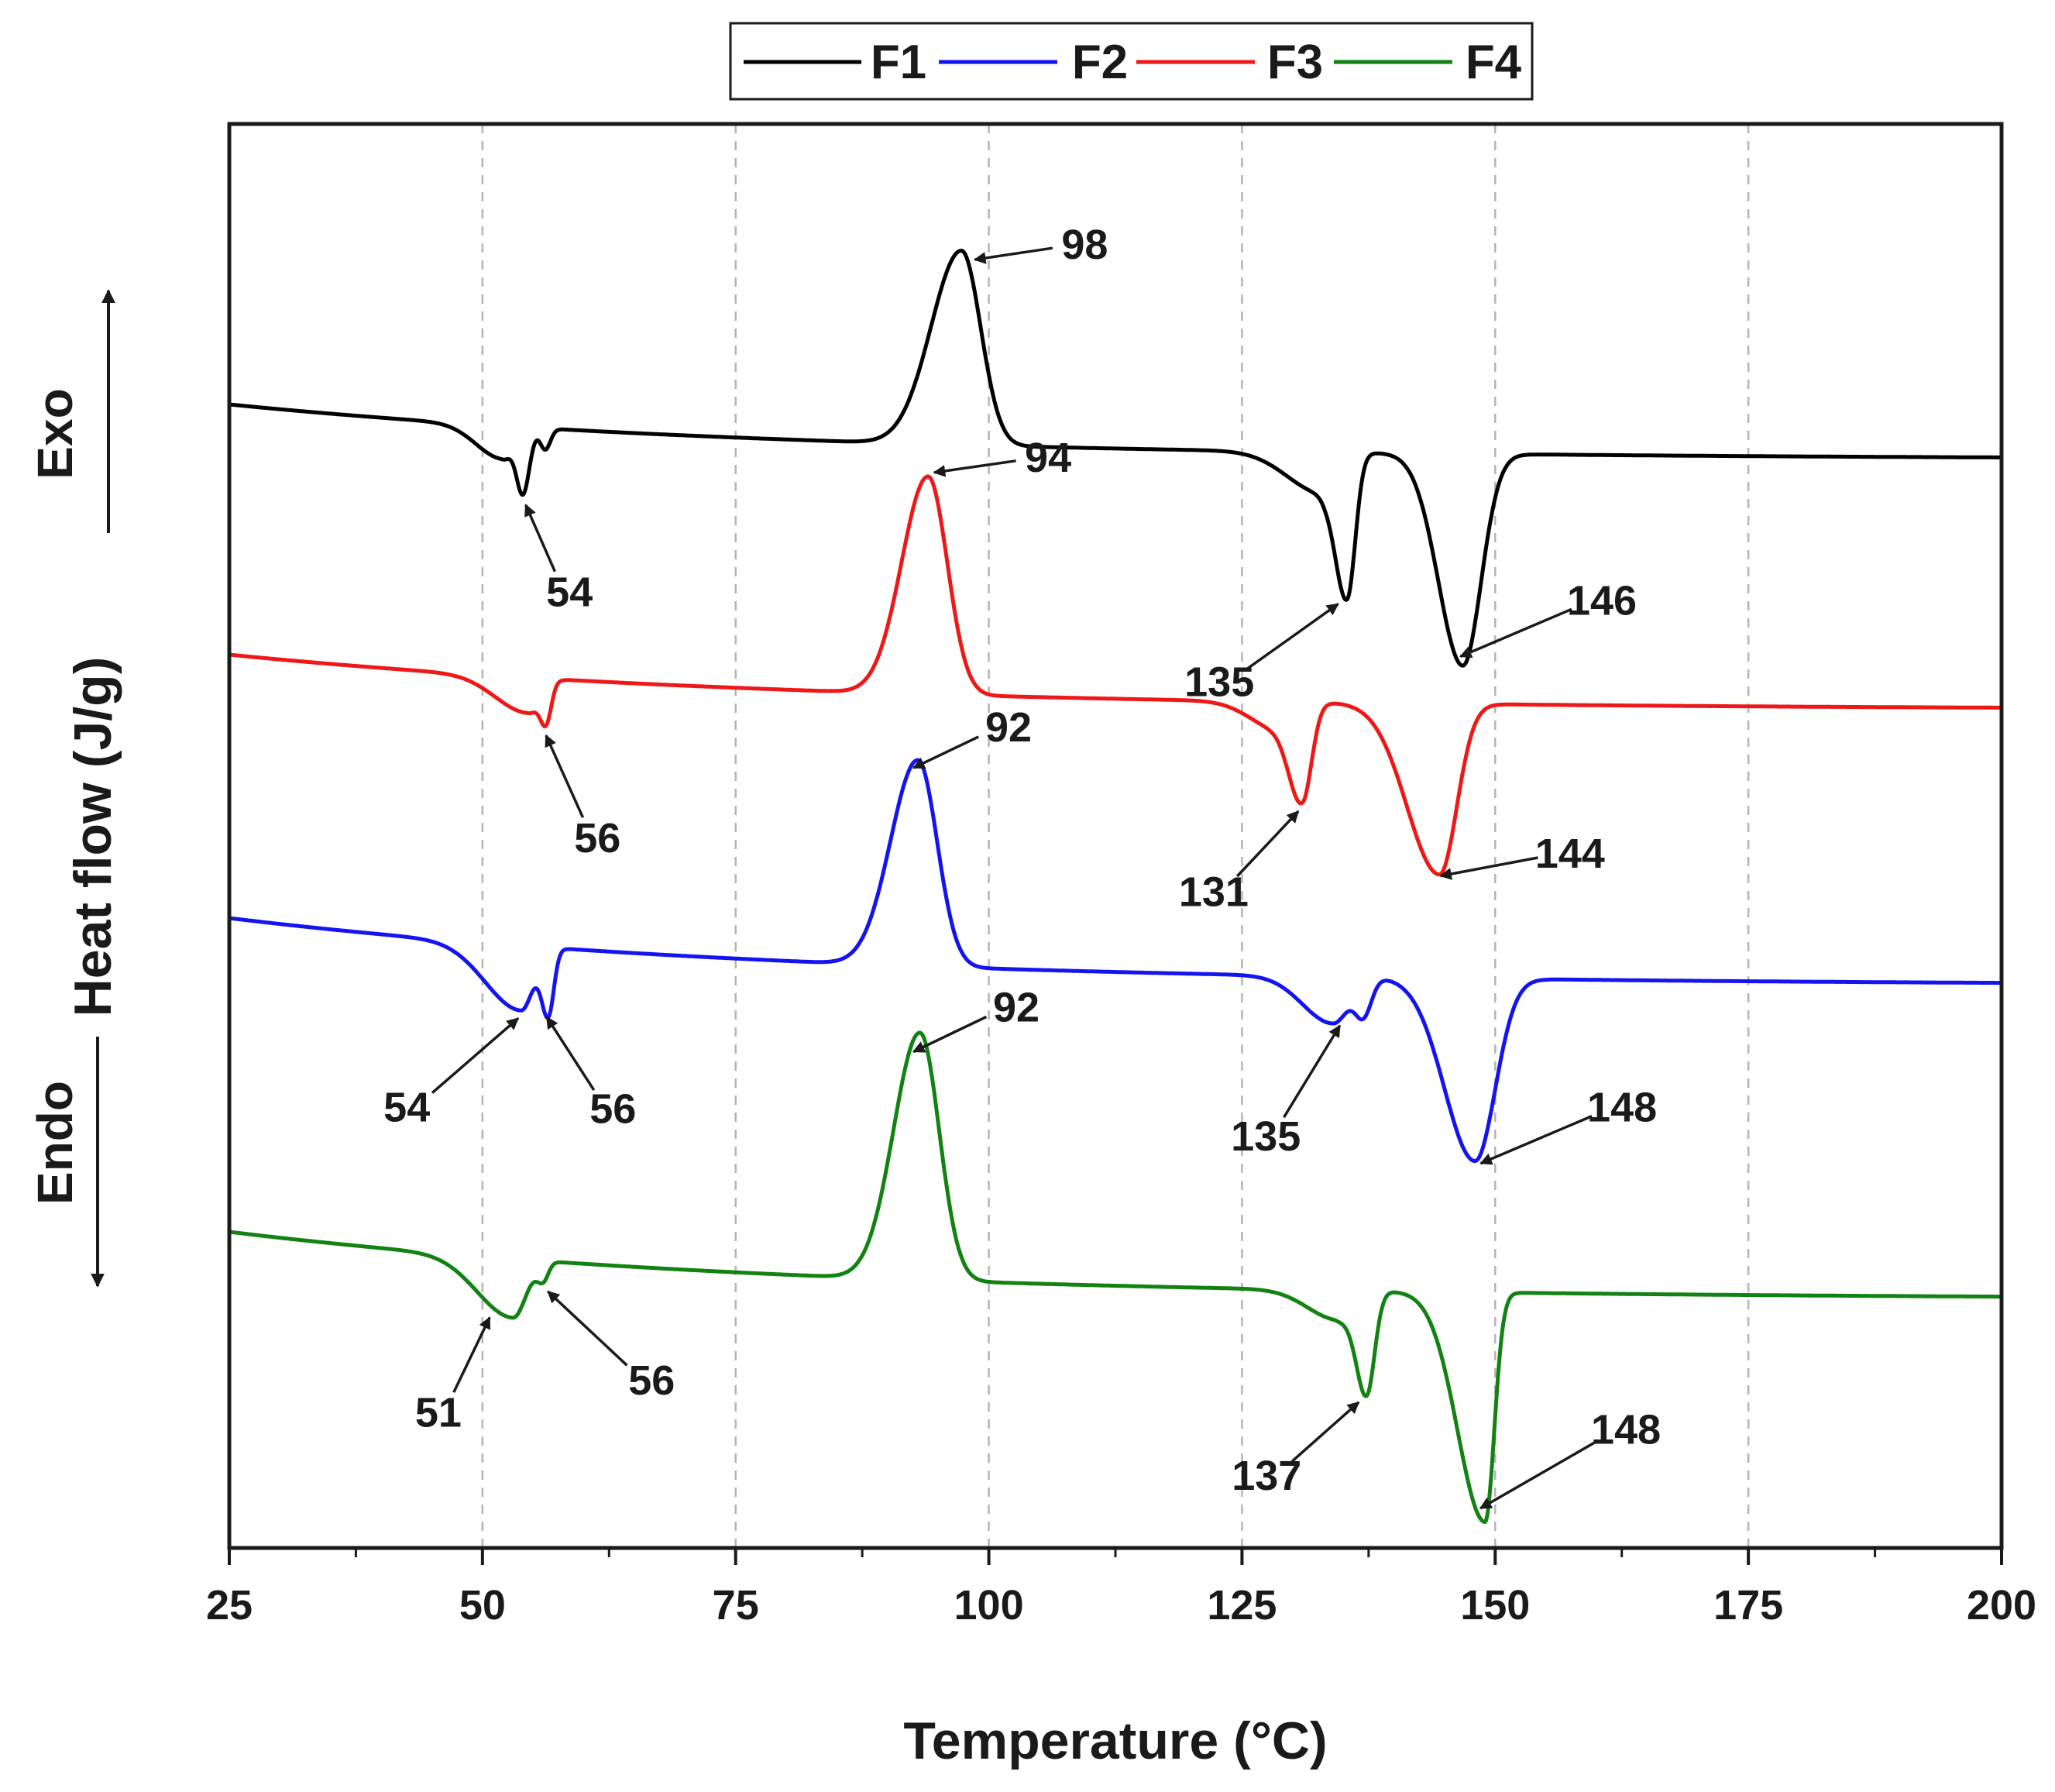 This screenshot has width=2055, height=1792. Describe the element at coordinates (1100, 62) in the screenshot. I see `legend-label-f2: F2` at that location.